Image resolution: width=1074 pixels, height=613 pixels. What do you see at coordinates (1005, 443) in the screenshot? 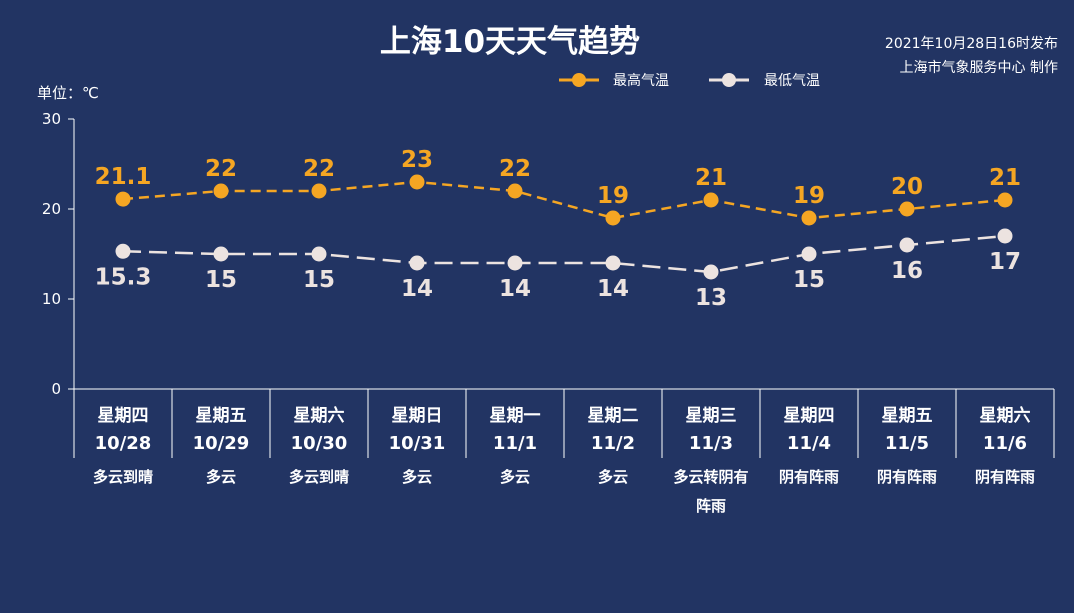
I see `x-date-label: 11/6` at bounding box center [1005, 443].